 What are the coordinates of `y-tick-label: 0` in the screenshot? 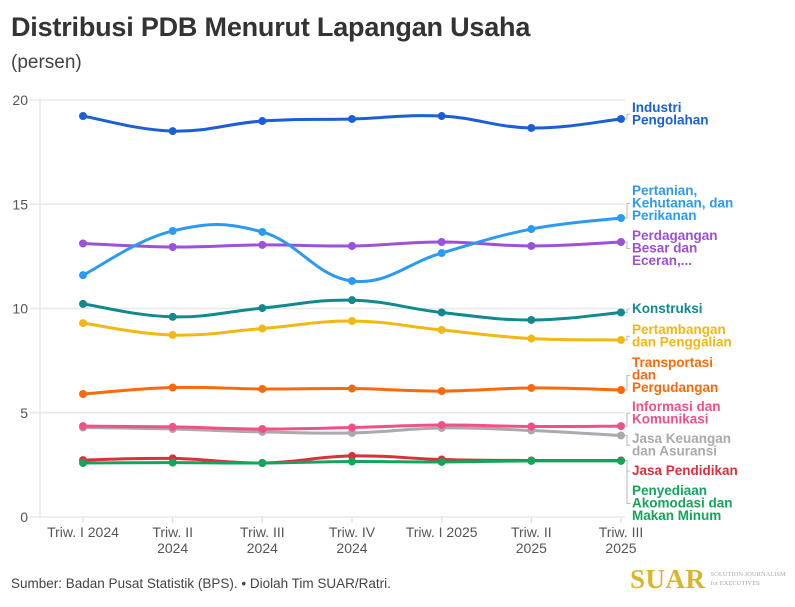 It's located at (24, 517).